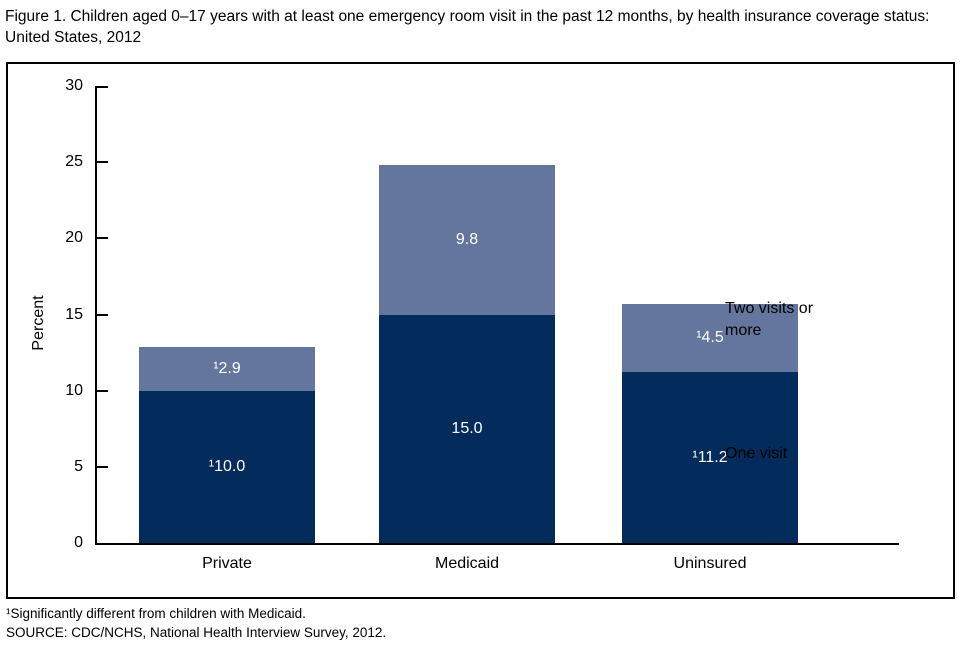  What do you see at coordinates (74, 238) in the screenshot?
I see `y-tick-label: 20` at bounding box center [74, 238].